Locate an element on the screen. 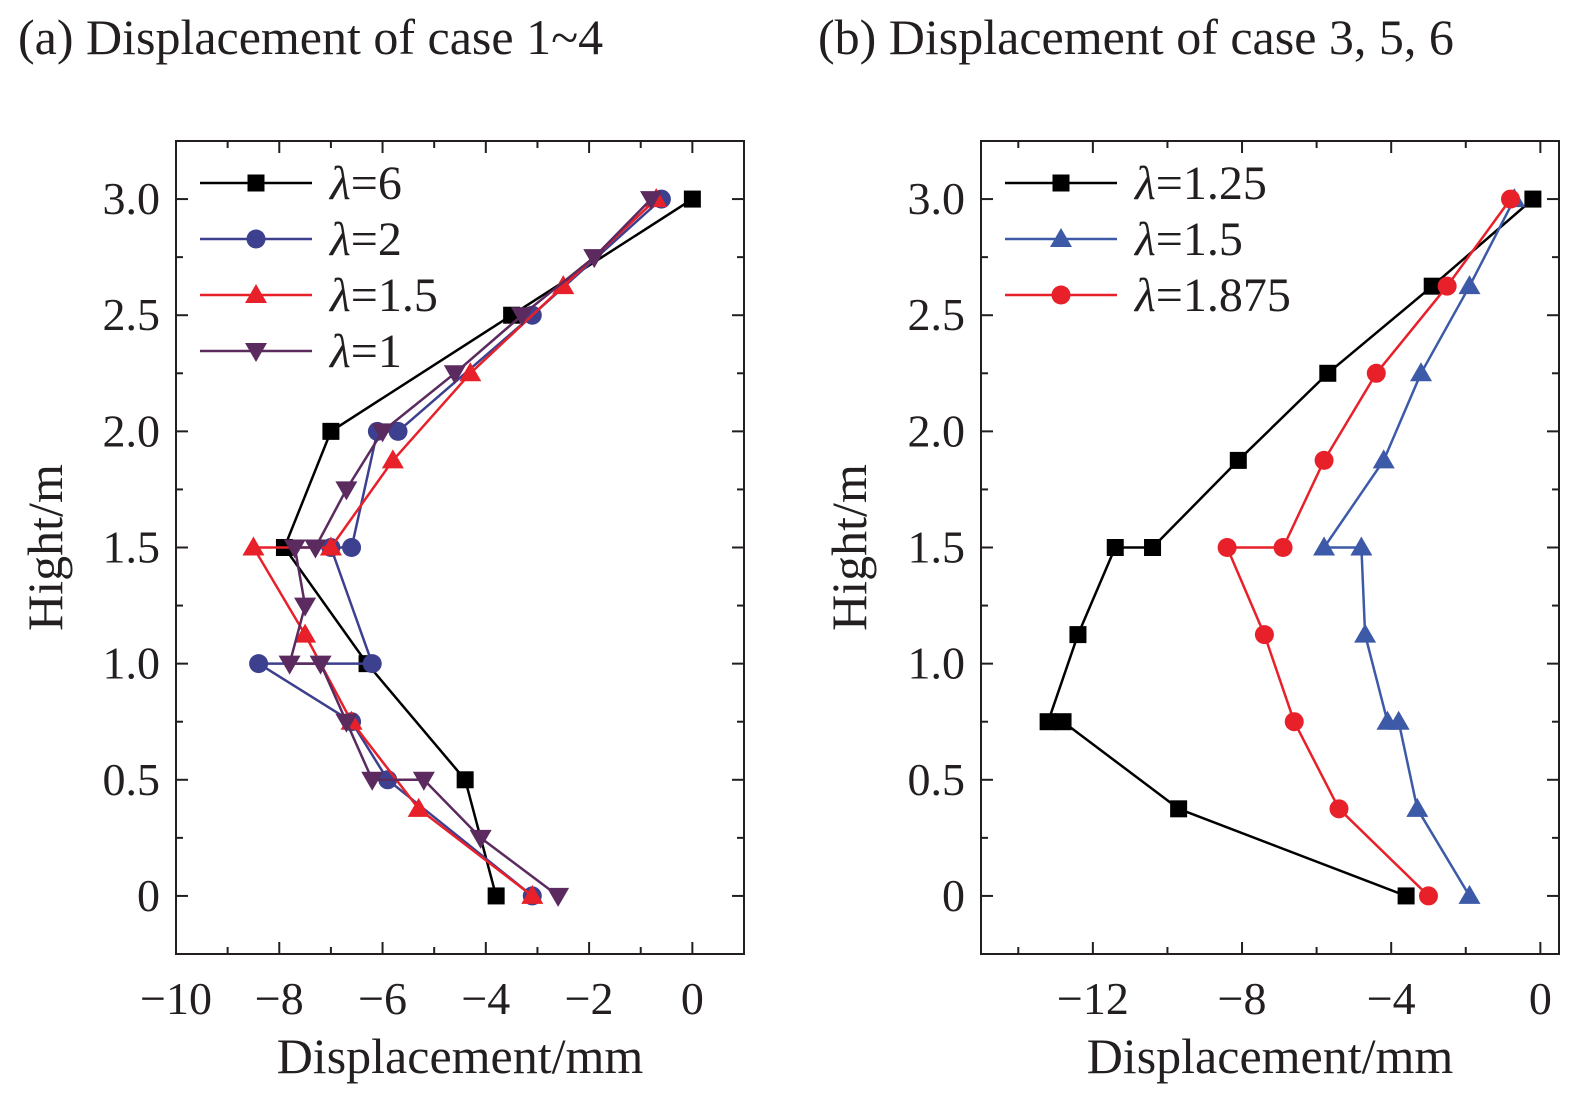 The width and height of the screenshot is (1575, 1098). chart-b-series-1-line is located at coordinates (1419, 547).